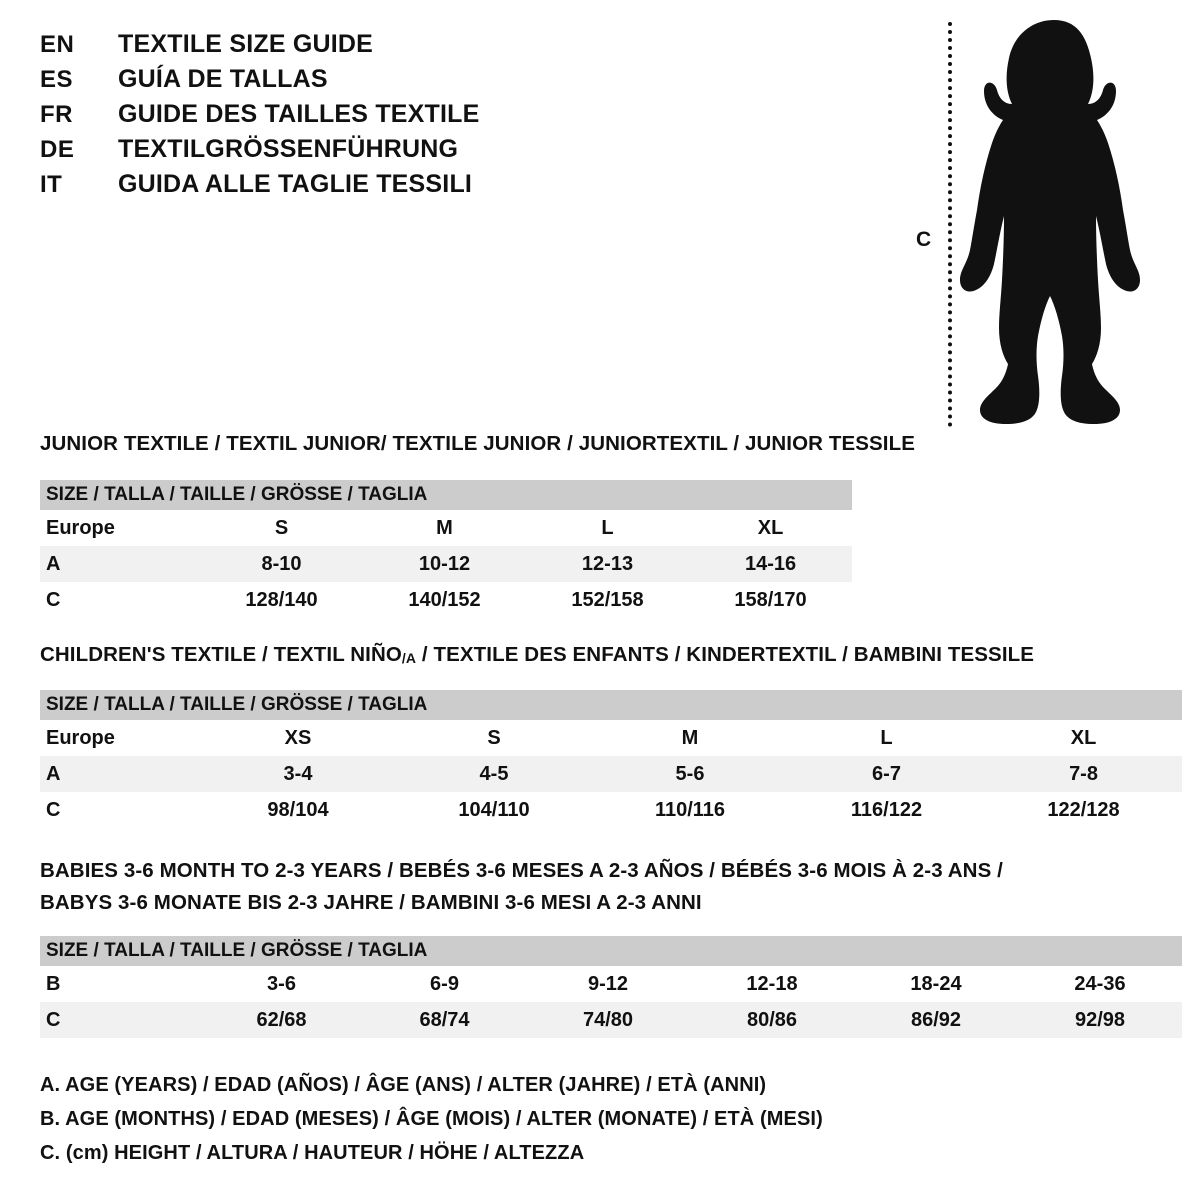 Image resolution: width=1200 pixels, height=1200 pixels. Describe the element at coordinates (281, 564) in the screenshot. I see `junior-row-a-value-0: 8-10` at that location.